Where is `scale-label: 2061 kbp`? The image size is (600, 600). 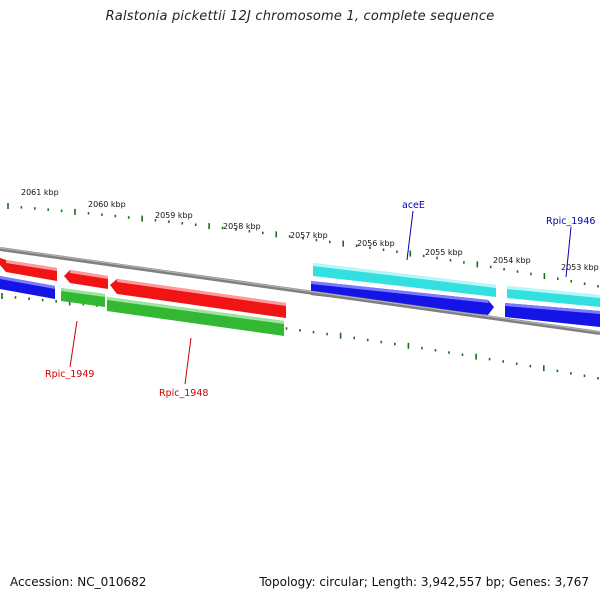
scale-label: 2061 kbp is located at coordinates (40, 192).